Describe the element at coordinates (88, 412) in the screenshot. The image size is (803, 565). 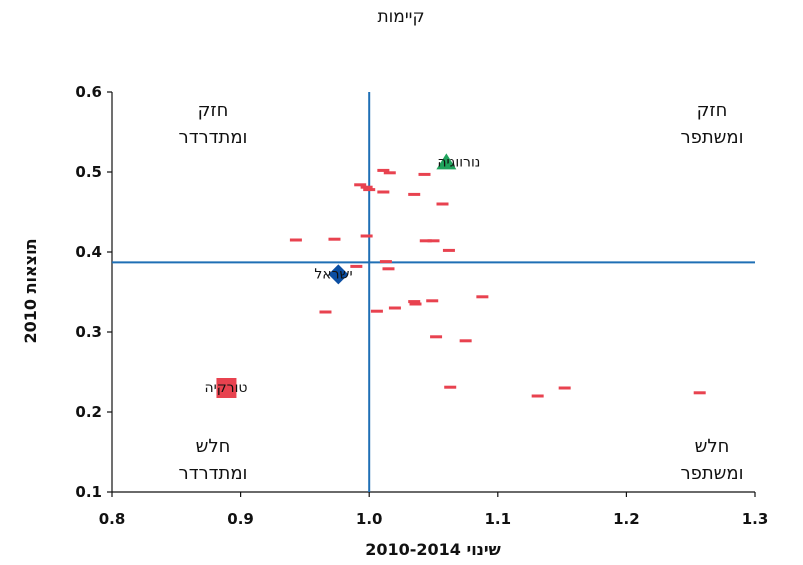
I see `y-tick-label: 0.2` at that location.